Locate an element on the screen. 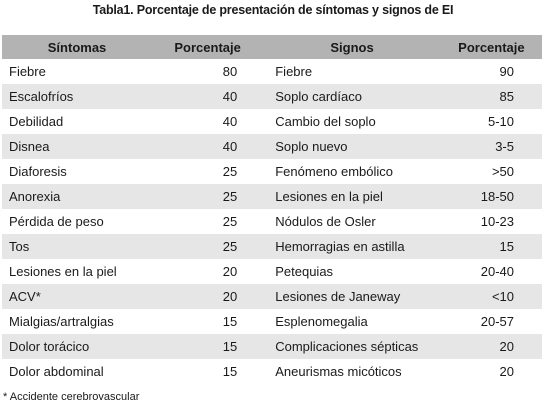 The height and width of the screenshot is (406, 546). table-row: Diaforesis 25 Fenómeno embólico >50 is located at coordinates (272, 171).